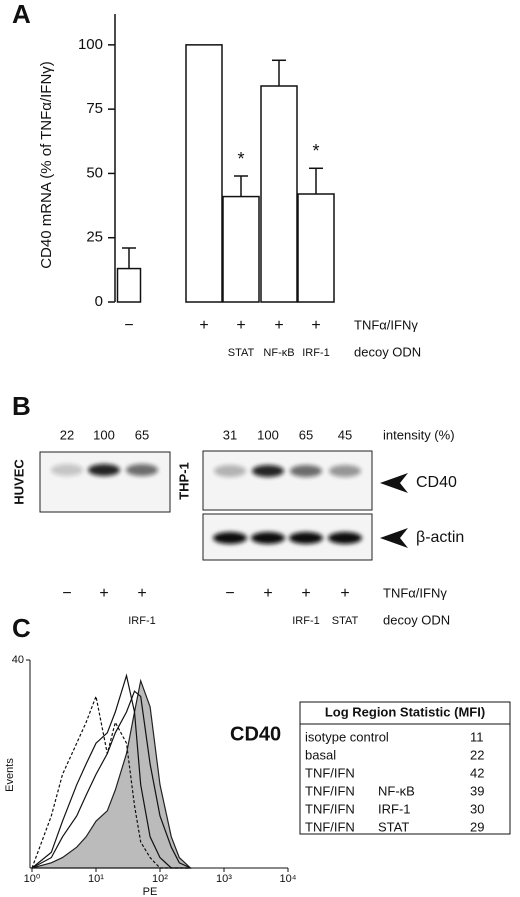 The image size is (520, 897). Describe the element at coordinates (405, 711) in the screenshot. I see `table-title: Log Region Statistic (MFI)` at that location.